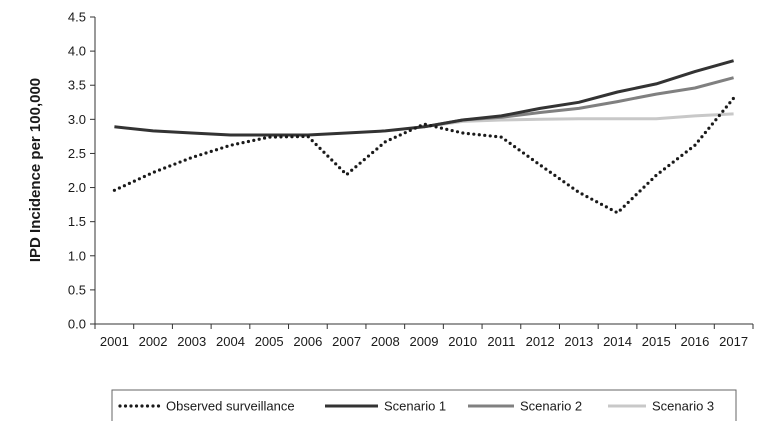  I want to click on x-tick-label: 2014, so click(617, 341).